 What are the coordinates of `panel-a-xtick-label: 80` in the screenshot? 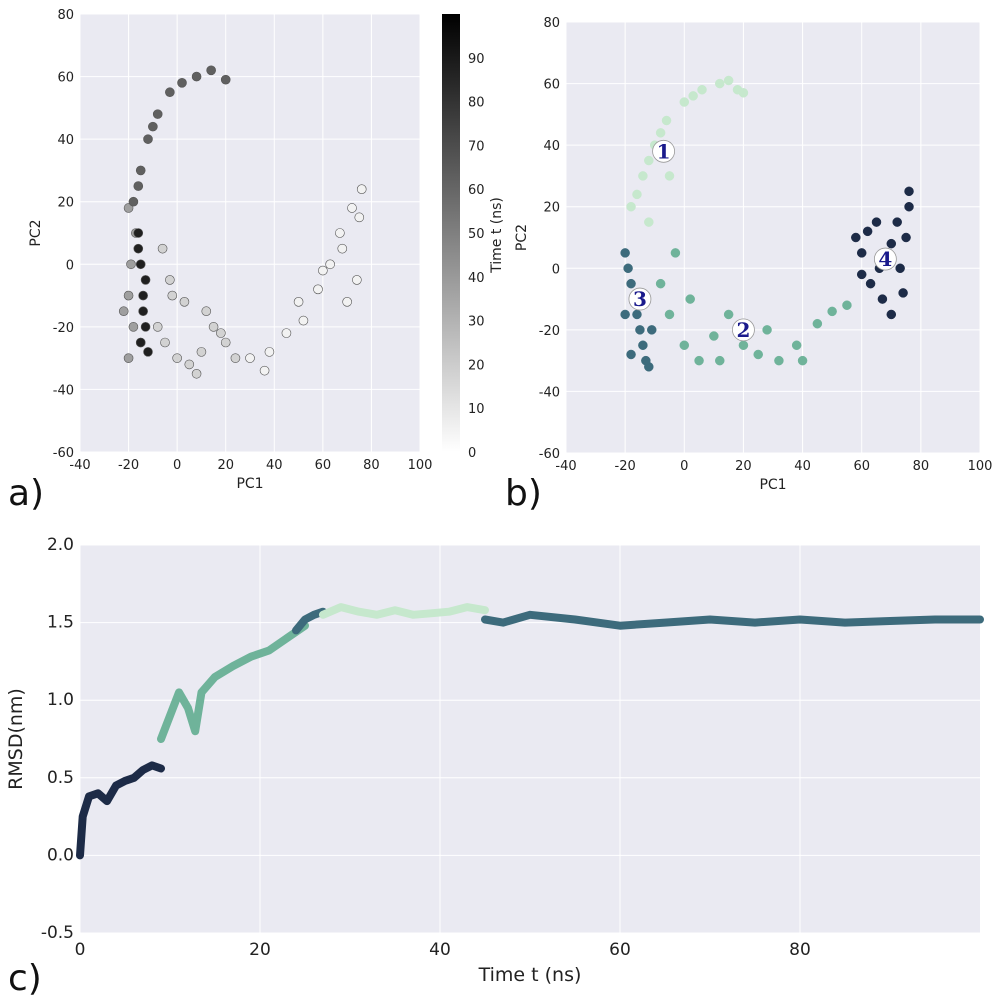 It's located at (371, 465).